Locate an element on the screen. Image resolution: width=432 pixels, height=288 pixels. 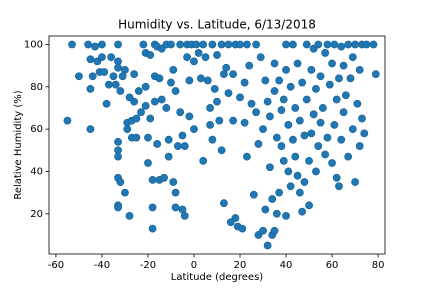
x-tick-label: 60 is located at coordinates (332, 265).